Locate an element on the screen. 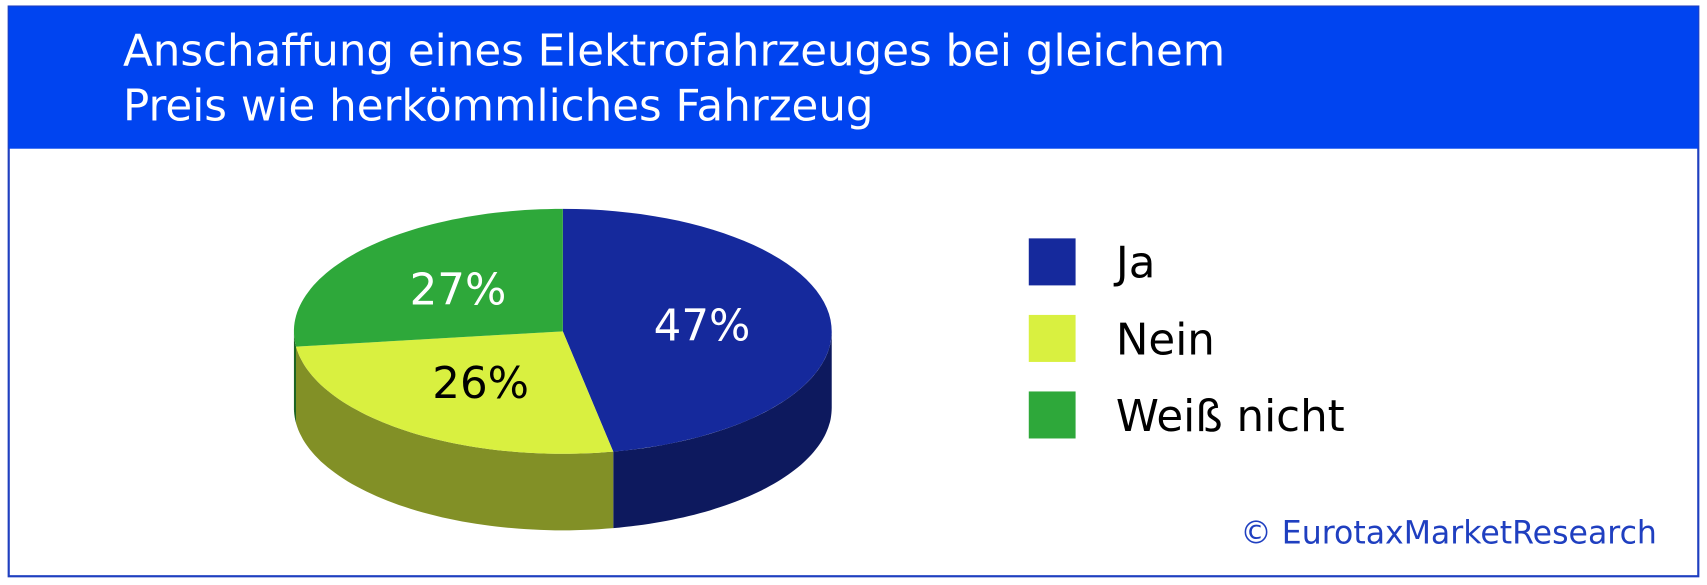 The height and width of the screenshot is (585, 1707). source: © EurotaxMarketResearch is located at coordinates (1448, 533).